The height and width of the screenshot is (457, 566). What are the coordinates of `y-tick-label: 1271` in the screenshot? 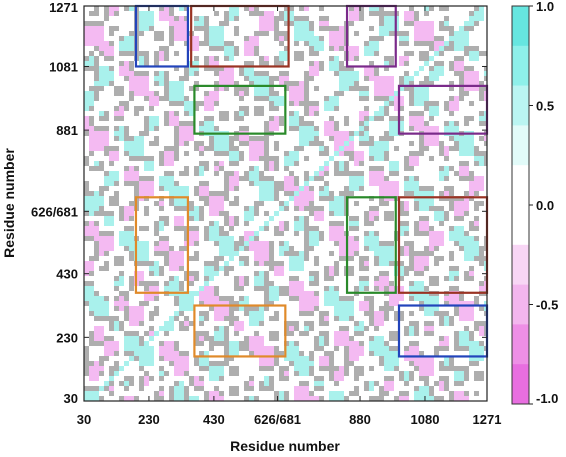 It's located at (63, 7).